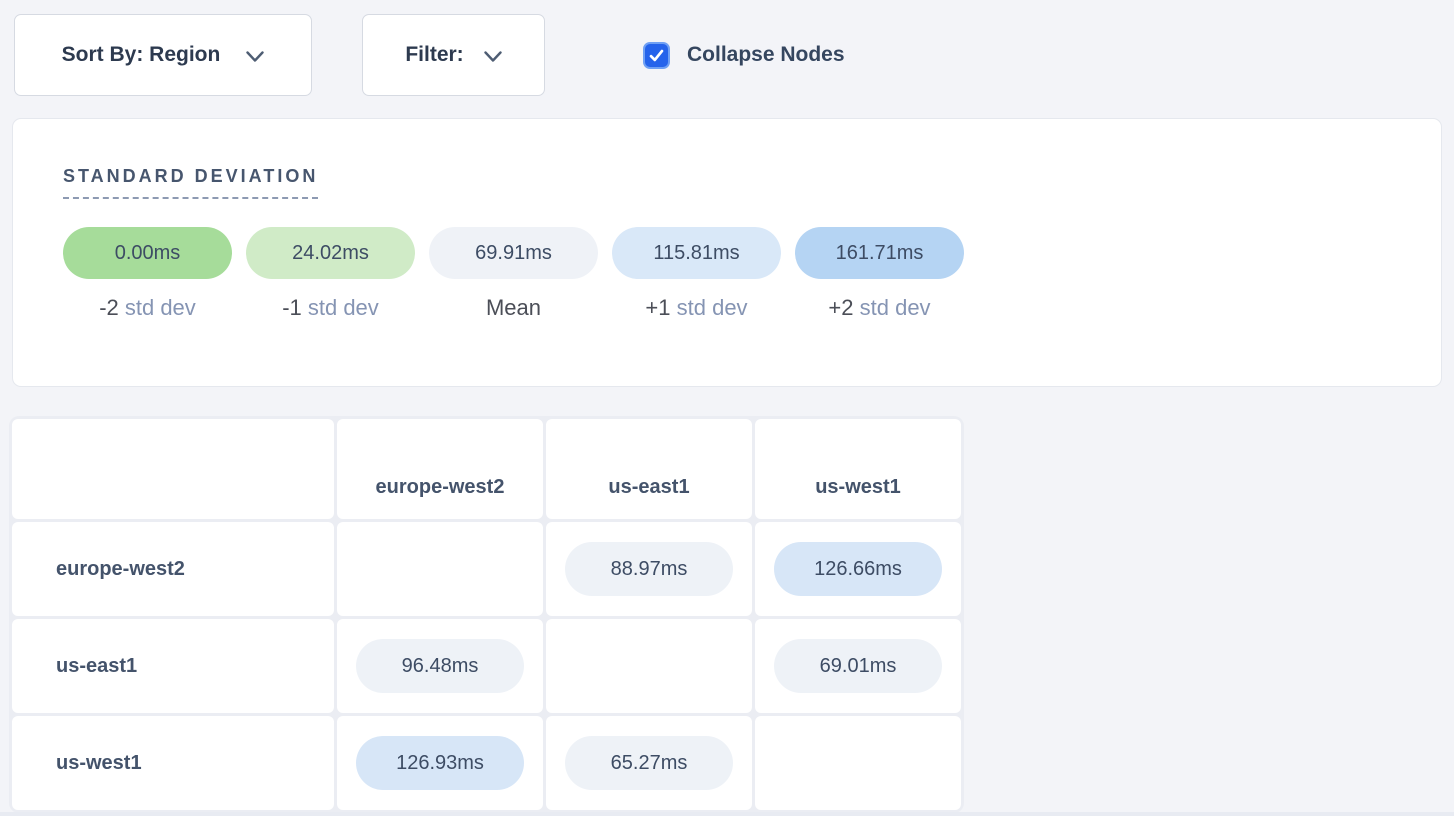 This screenshot has width=1454, height=816. What do you see at coordinates (173, 469) in the screenshot?
I see `matrix-corner-cell` at bounding box center [173, 469].